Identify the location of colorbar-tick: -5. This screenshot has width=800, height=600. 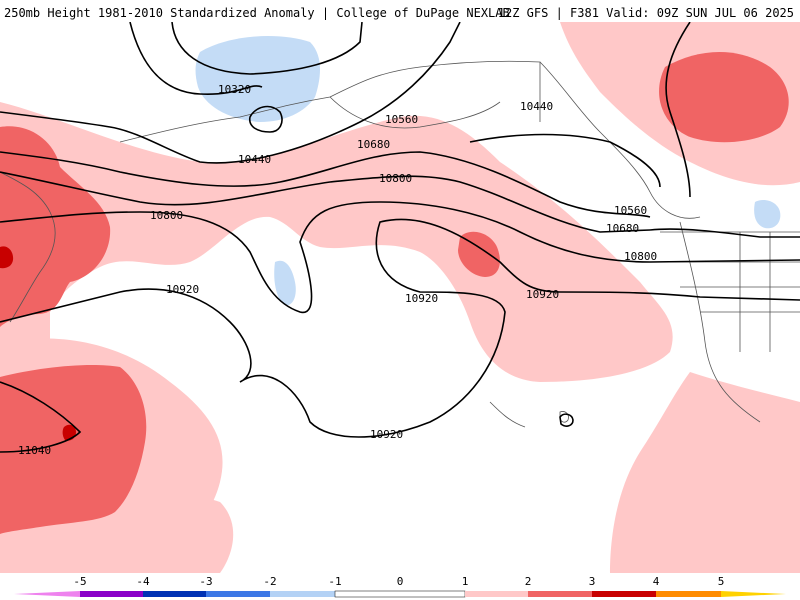
(79, 581).